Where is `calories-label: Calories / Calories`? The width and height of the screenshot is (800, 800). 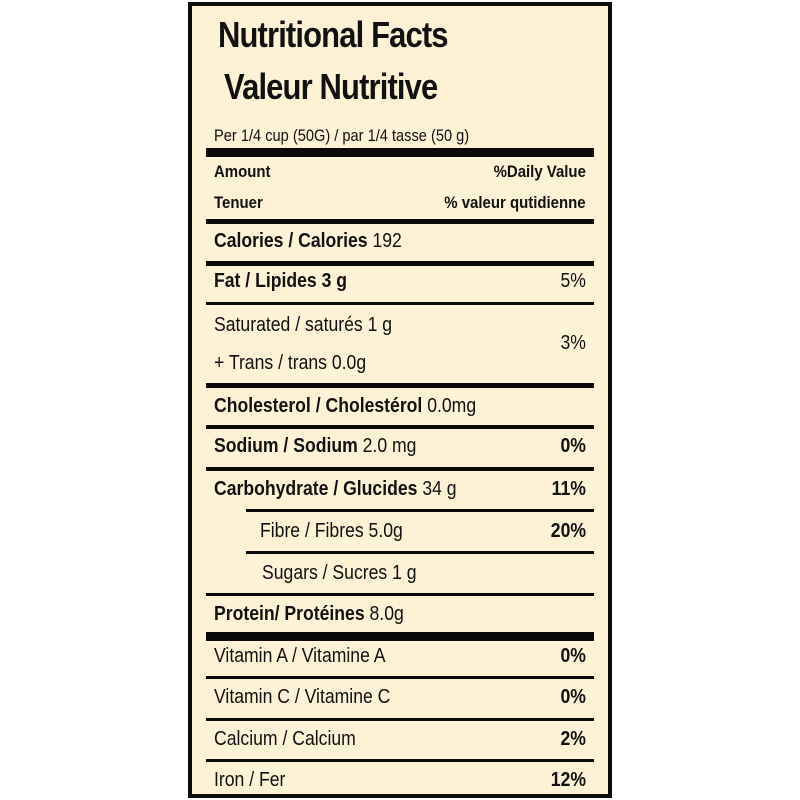
calories-label: Calories / Calories is located at coordinates (291, 241).